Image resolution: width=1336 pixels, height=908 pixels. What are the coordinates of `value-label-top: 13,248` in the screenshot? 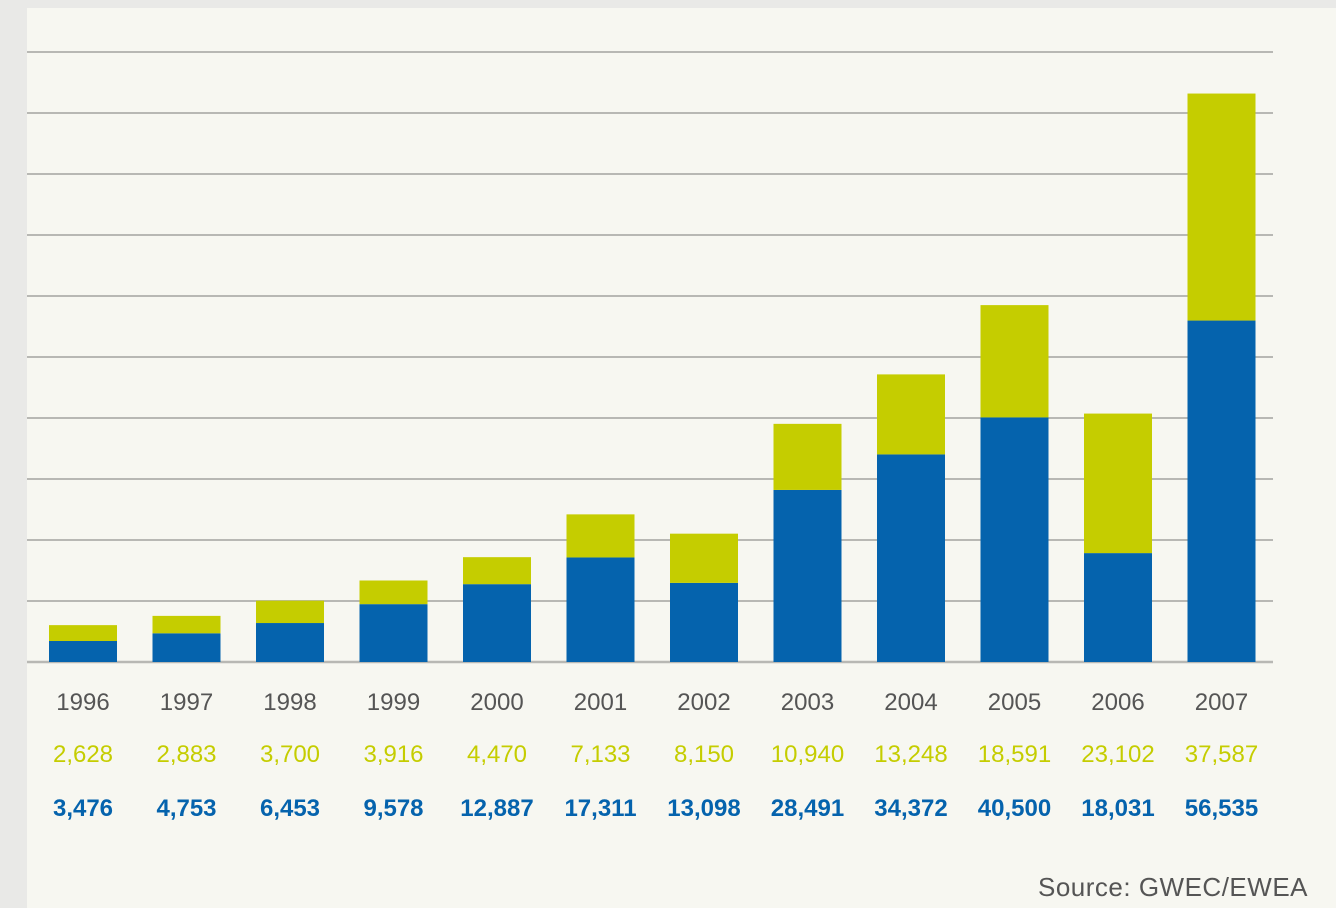 It's located at (910, 754).